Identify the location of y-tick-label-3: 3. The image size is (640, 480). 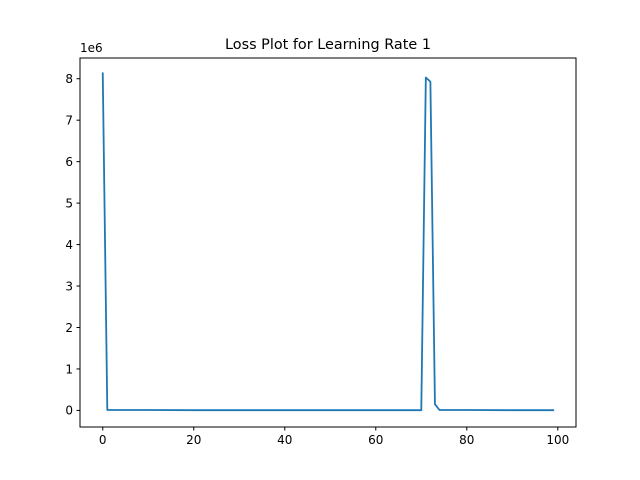
(69, 286).